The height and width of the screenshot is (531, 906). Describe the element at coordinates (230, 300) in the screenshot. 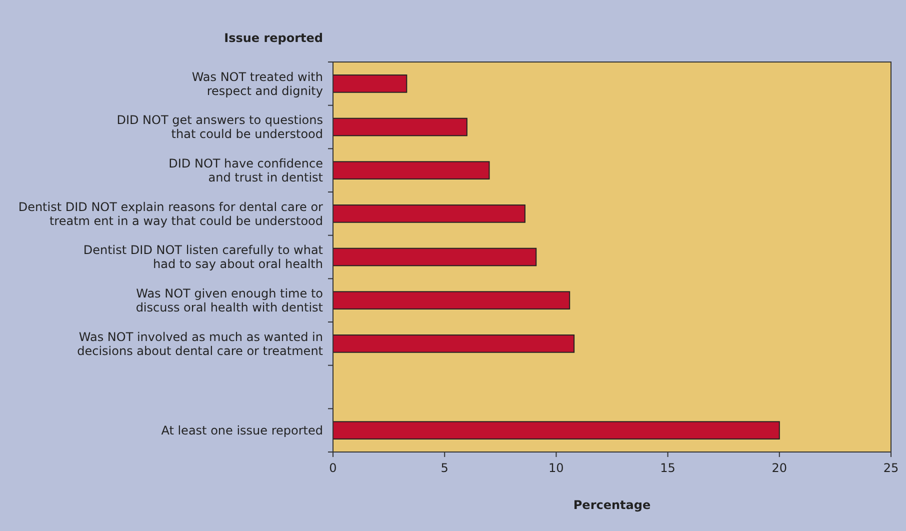

I see `y-tick-label: Was NOT given enough time to discuss oral health with dentist` at that location.